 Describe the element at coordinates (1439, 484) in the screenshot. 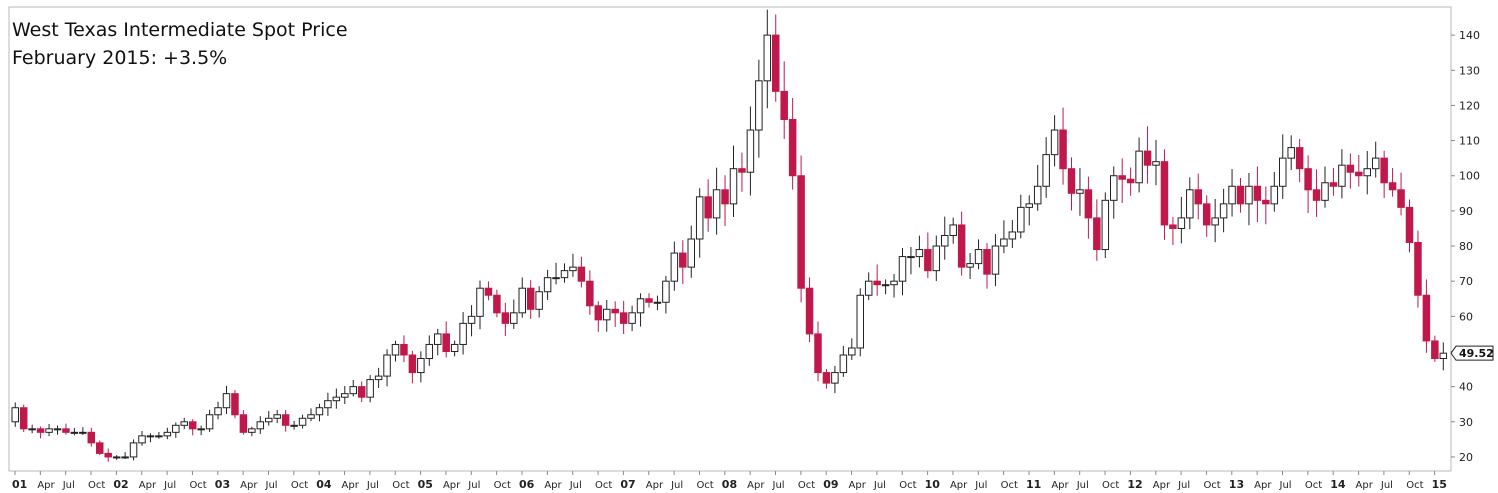

I see `x-tick-label: 15` at that location.